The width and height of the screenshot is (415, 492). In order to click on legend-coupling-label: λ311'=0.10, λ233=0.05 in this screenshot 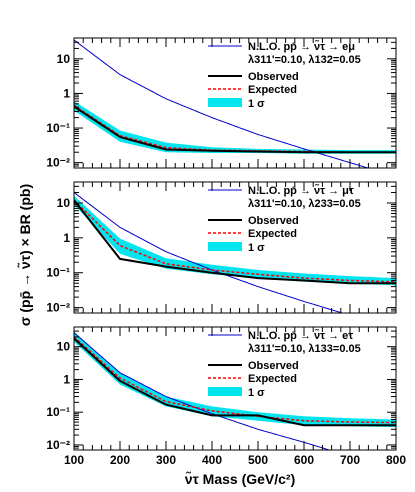, I will do `click(304, 204)`.